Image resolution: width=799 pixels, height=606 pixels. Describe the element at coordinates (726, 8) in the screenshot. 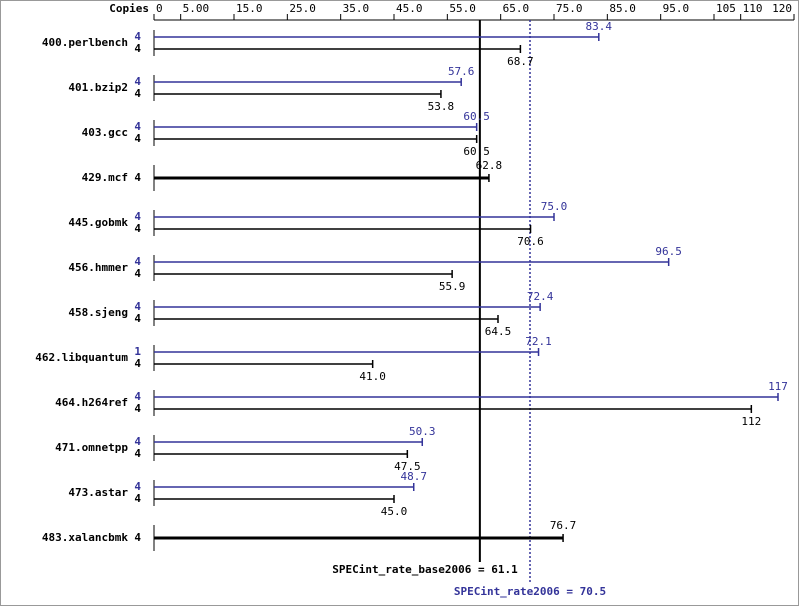

I see `x-tick-label: 105` at that location.